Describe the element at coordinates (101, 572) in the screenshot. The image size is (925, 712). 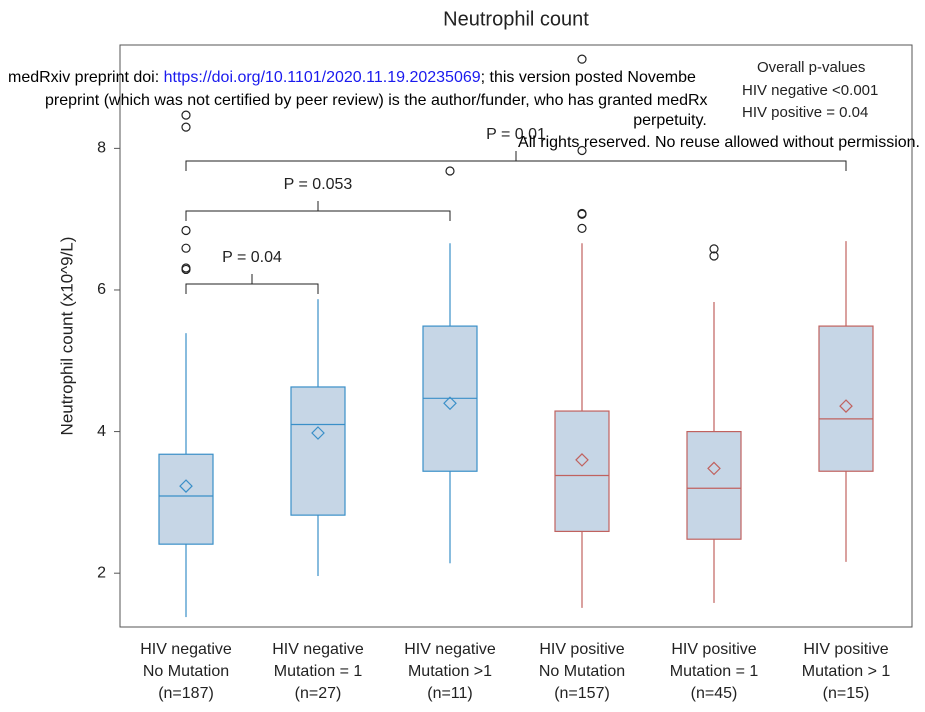
I see `y-tick-label: 2` at that location.